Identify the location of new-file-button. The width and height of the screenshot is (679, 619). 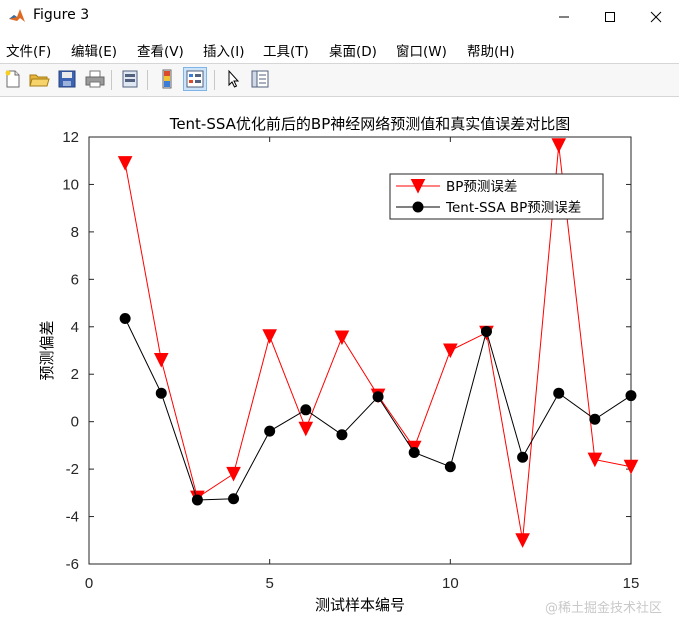
(13, 79).